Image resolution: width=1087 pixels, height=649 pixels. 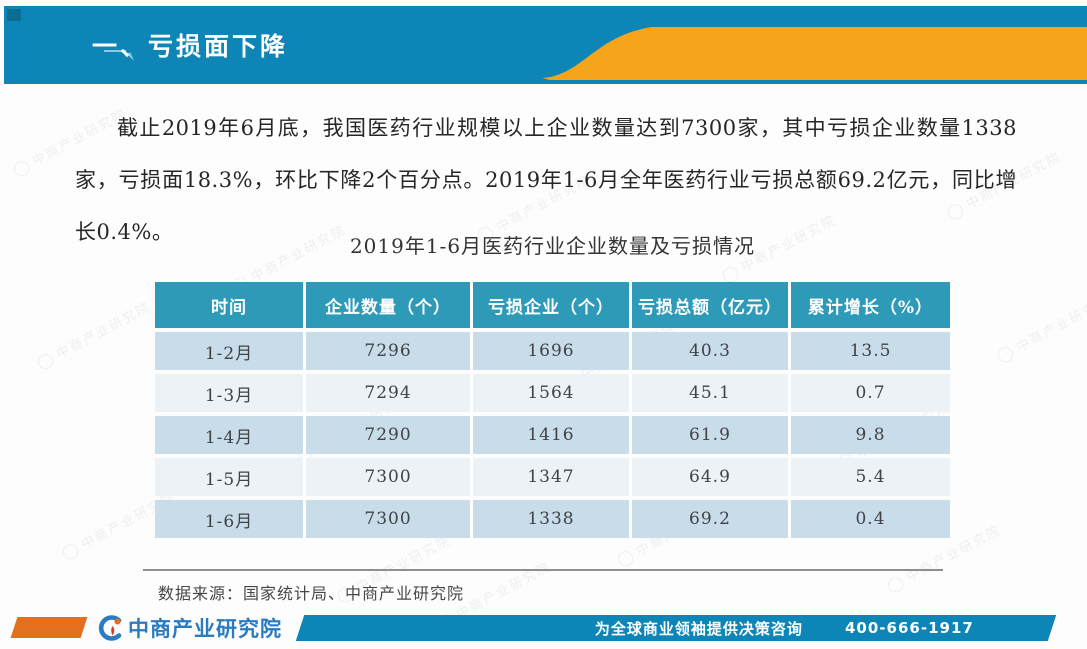 What do you see at coordinates (119, 55) in the screenshot?
I see `cursor-artifact-icon` at bounding box center [119, 55].